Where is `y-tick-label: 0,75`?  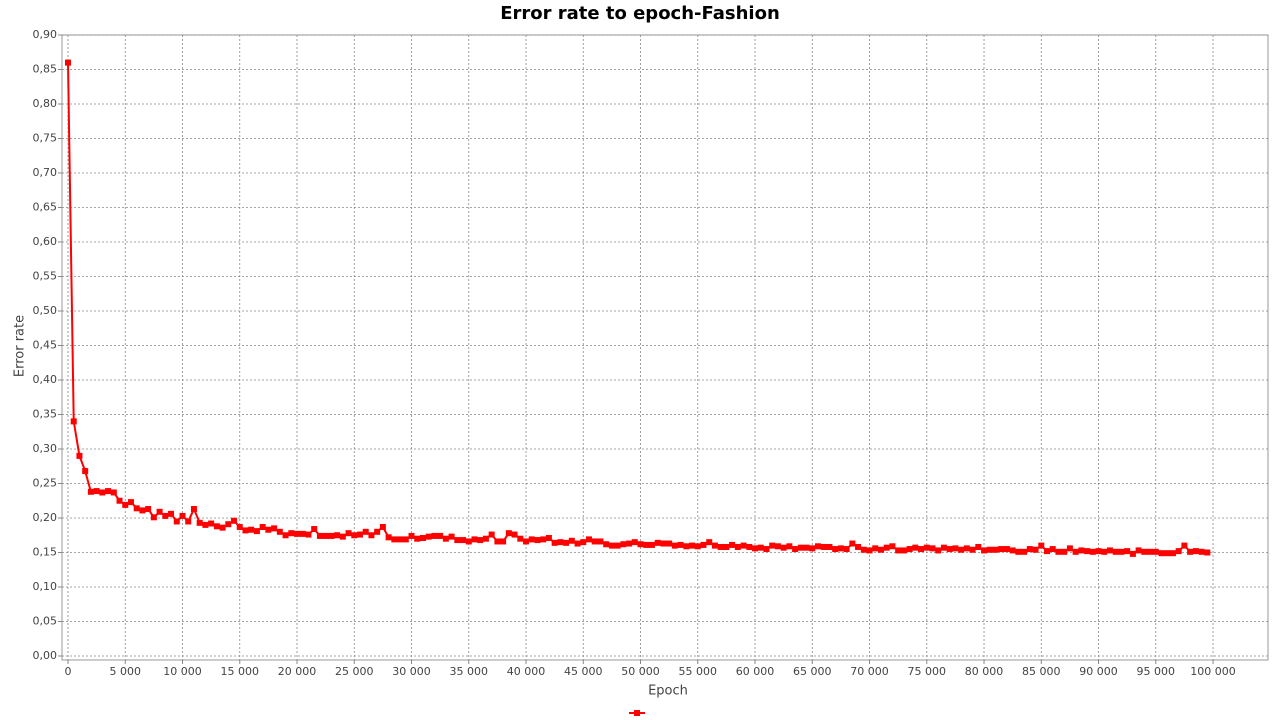 y-tick-label: 0,75 is located at coordinates (45, 138).